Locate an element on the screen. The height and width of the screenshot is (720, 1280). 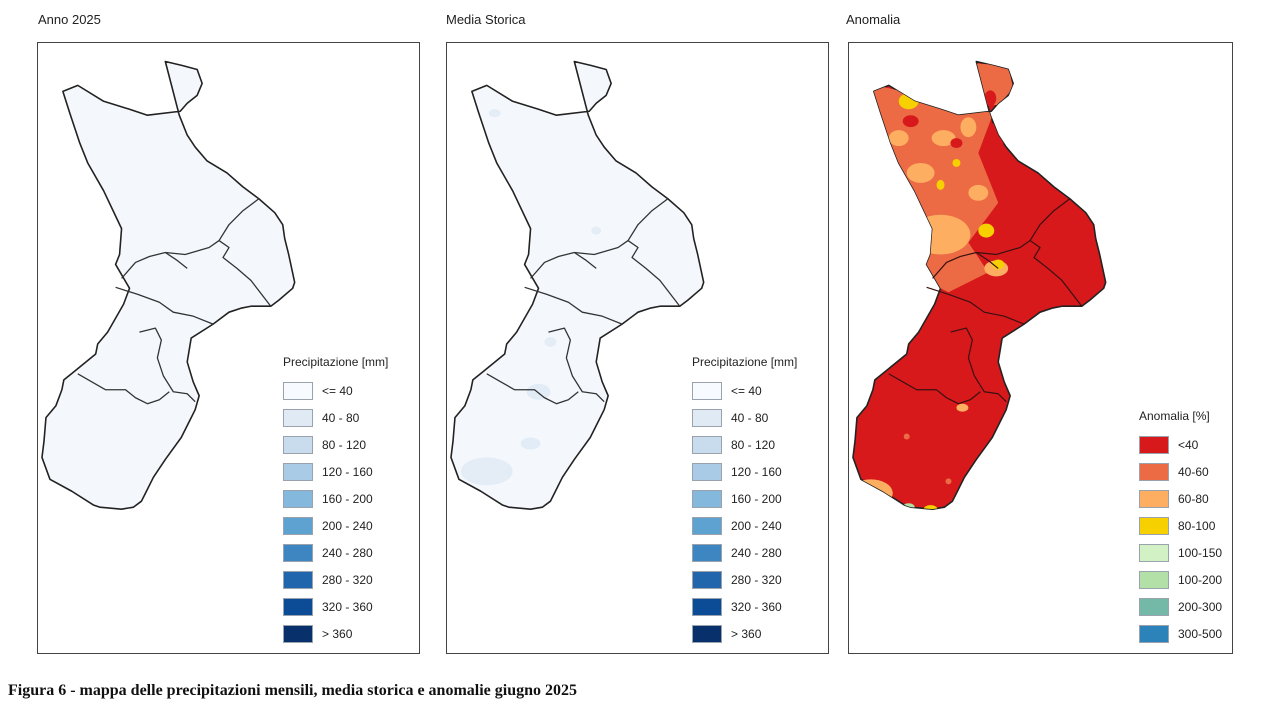
legend-row: 240 - 280 is located at coordinates (335, 552).